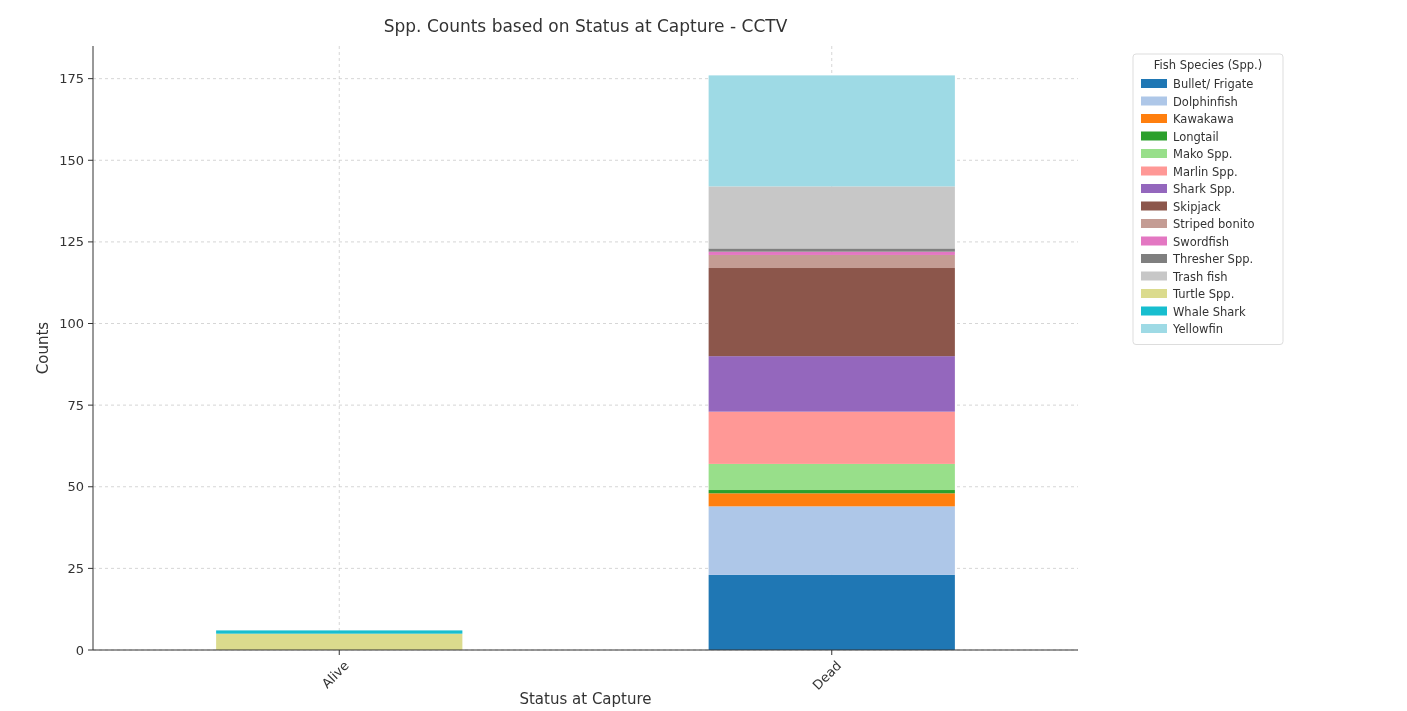  What do you see at coordinates (1197, 206) in the screenshot?
I see `legend-label: Skipjack` at bounding box center [1197, 206].